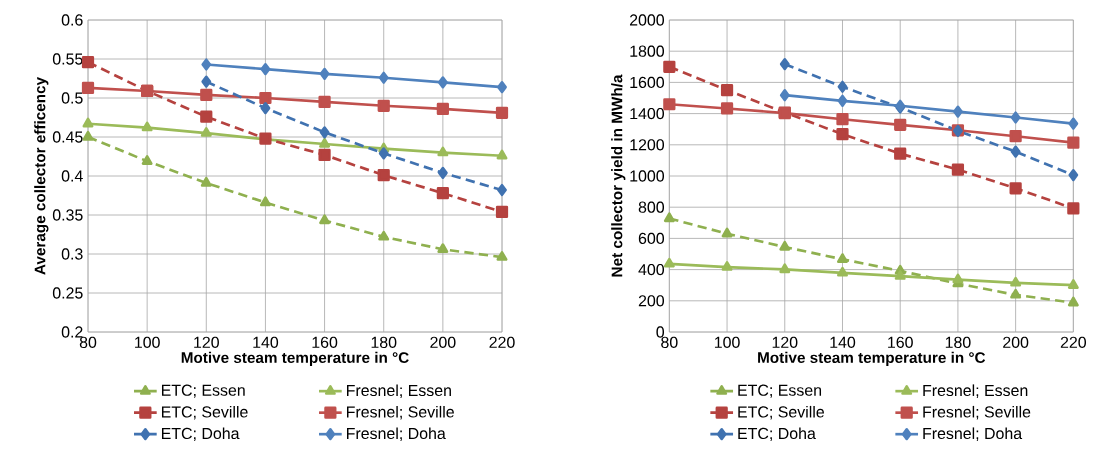  Describe the element at coordinates (647, 20) in the screenshot. I see `y-tick-label: 2000` at that location.